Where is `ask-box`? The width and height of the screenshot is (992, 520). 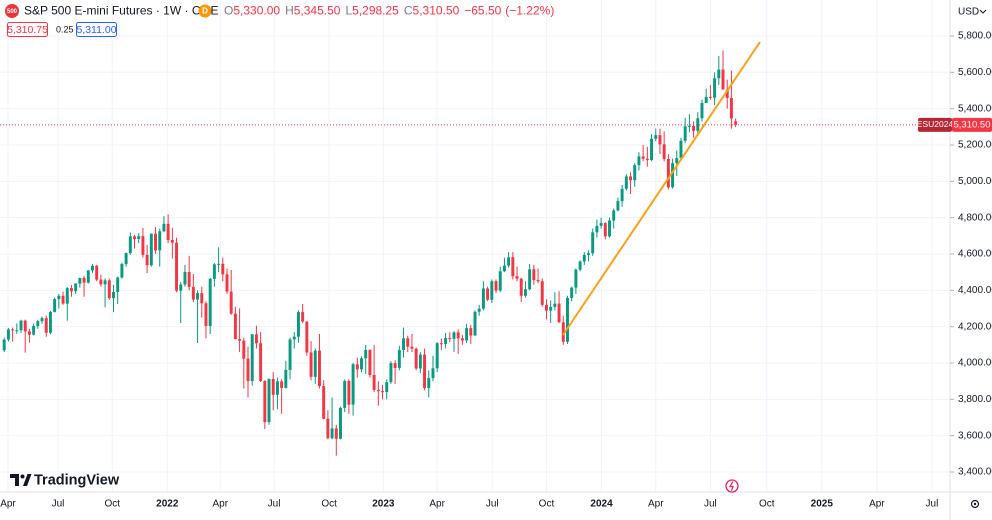
ask-box is located at coordinates (96, 29).